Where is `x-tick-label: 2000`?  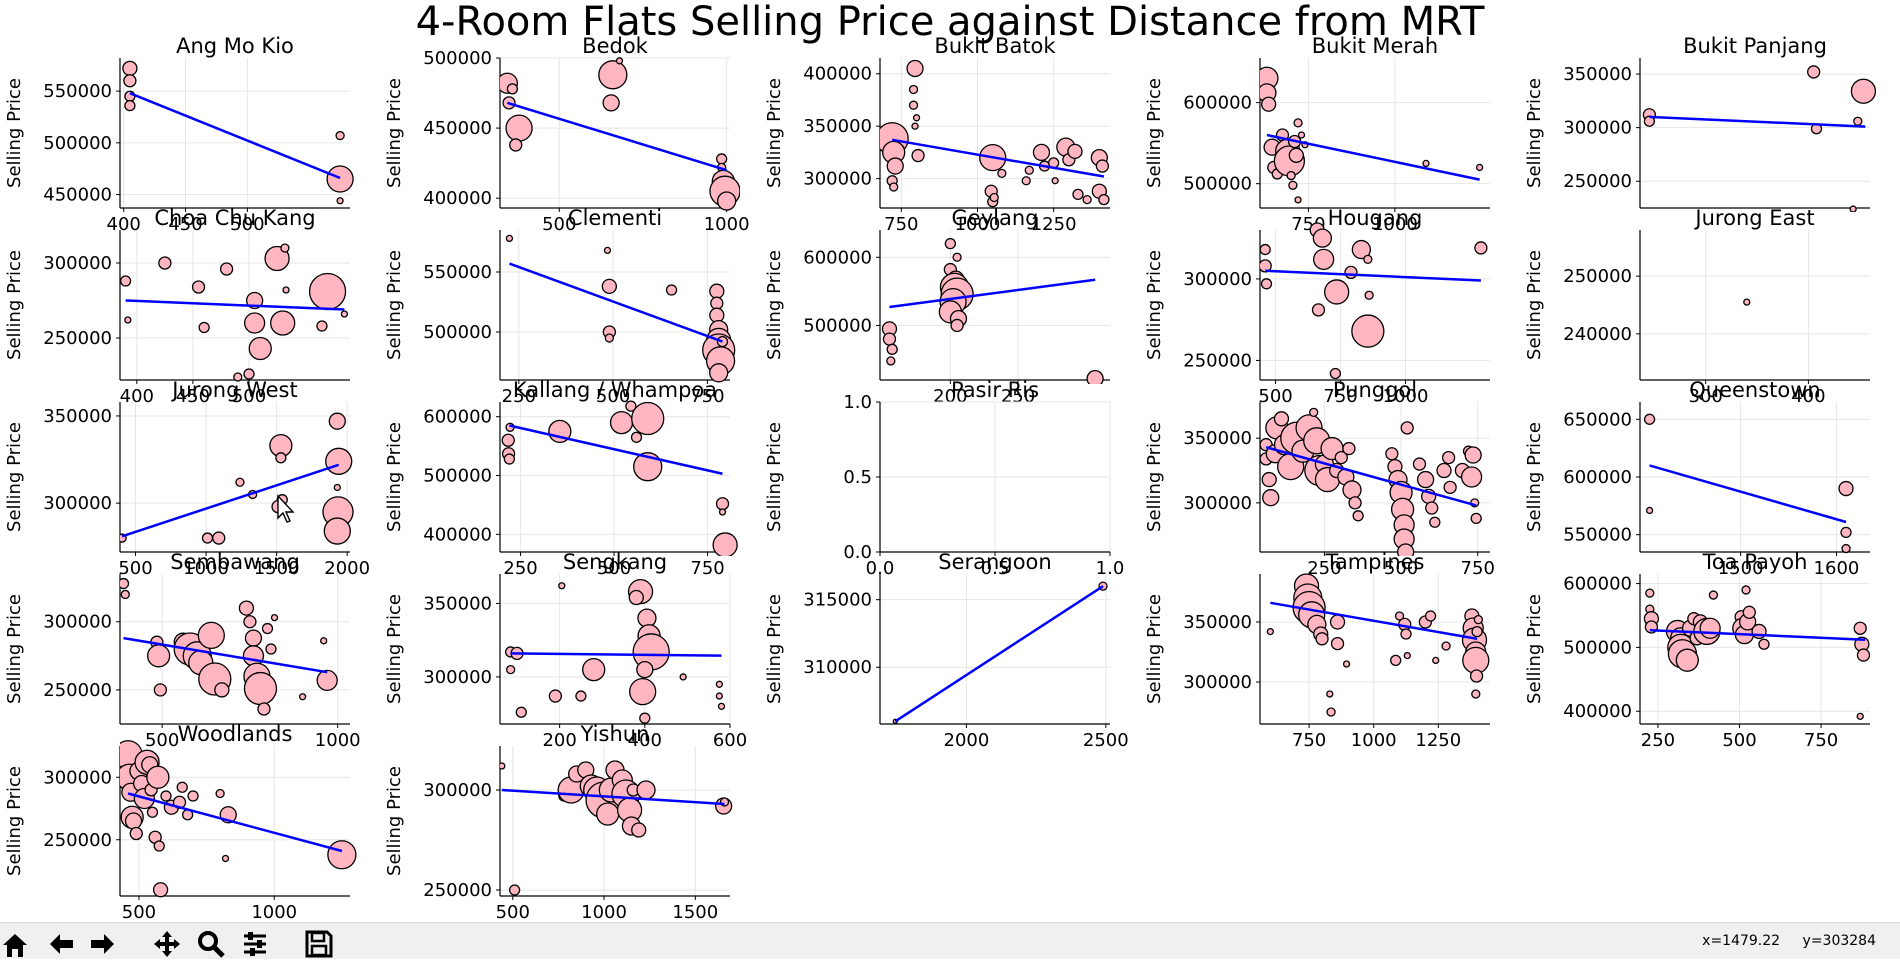 x-tick-label: 2000 is located at coordinates (347, 568).